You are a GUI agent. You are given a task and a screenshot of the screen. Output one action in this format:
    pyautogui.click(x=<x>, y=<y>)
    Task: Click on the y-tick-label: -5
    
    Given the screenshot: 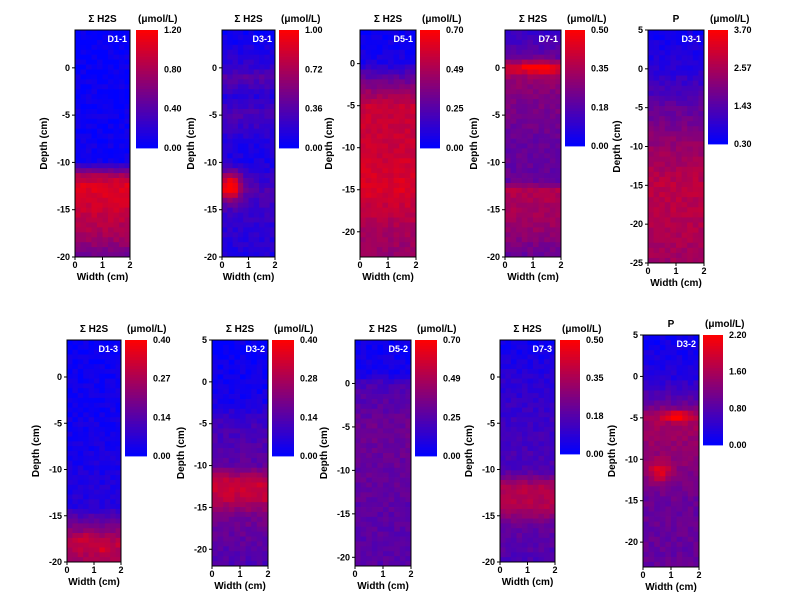 What is the action you would take?
    pyautogui.click(x=213, y=115)
    